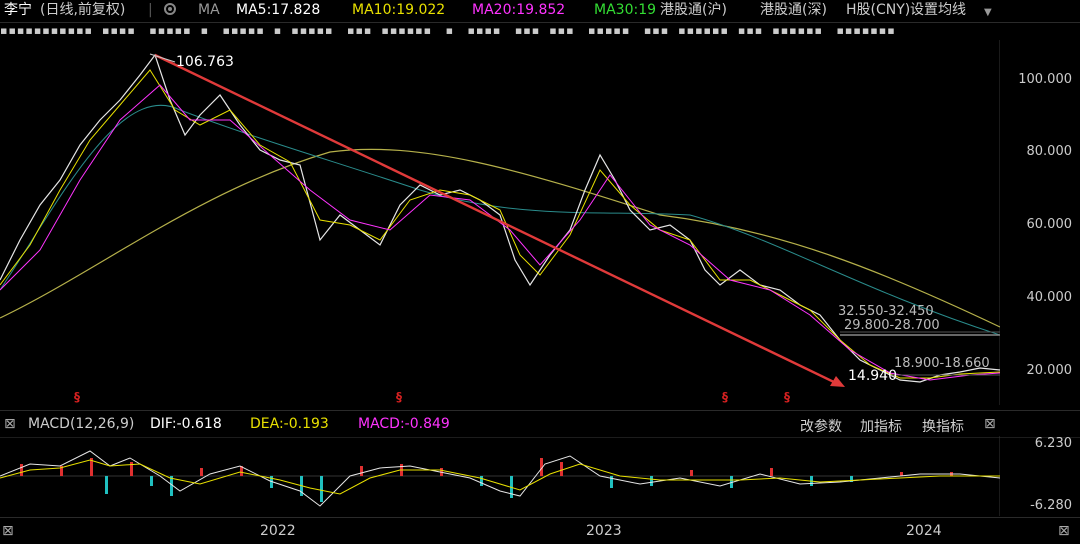 The width and height of the screenshot is (1080, 544). What do you see at coordinates (1053, 443) in the screenshot?
I see `macd-axis-top: 6.230` at bounding box center [1053, 443].